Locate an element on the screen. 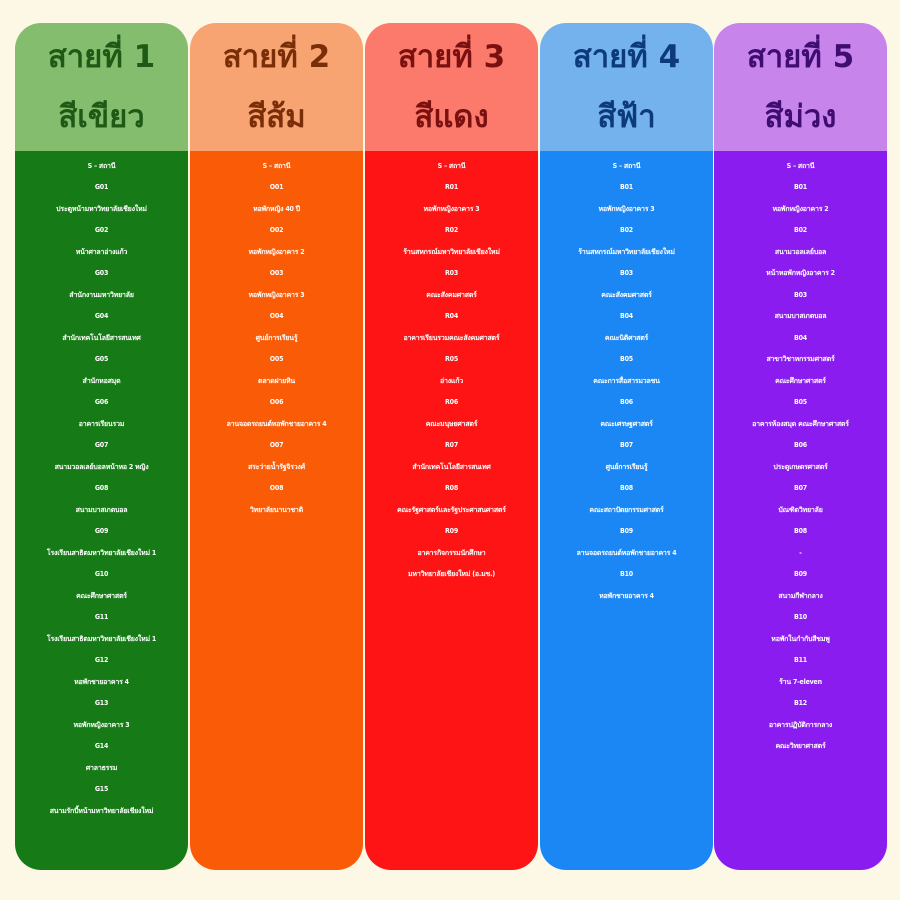 The height and width of the screenshot is (900, 900). stop-name: สำนักเทคโนโลยีสารสนเทศ is located at coordinates (101, 337).